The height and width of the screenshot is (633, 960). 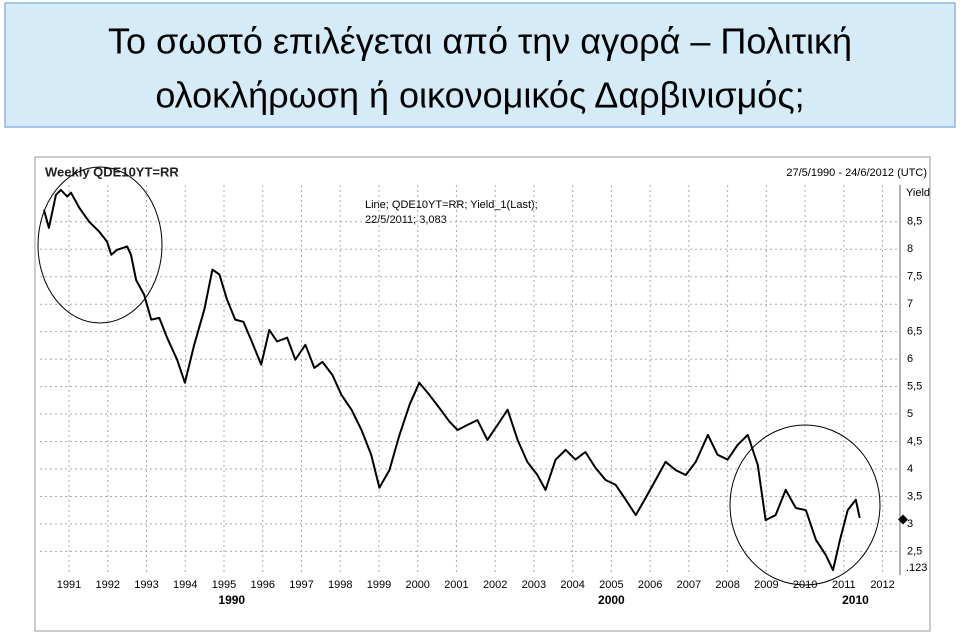 What do you see at coordinates (231, 600) in the screenshot?
I see `decade-label: 1990` at bounding box center [231, 600].